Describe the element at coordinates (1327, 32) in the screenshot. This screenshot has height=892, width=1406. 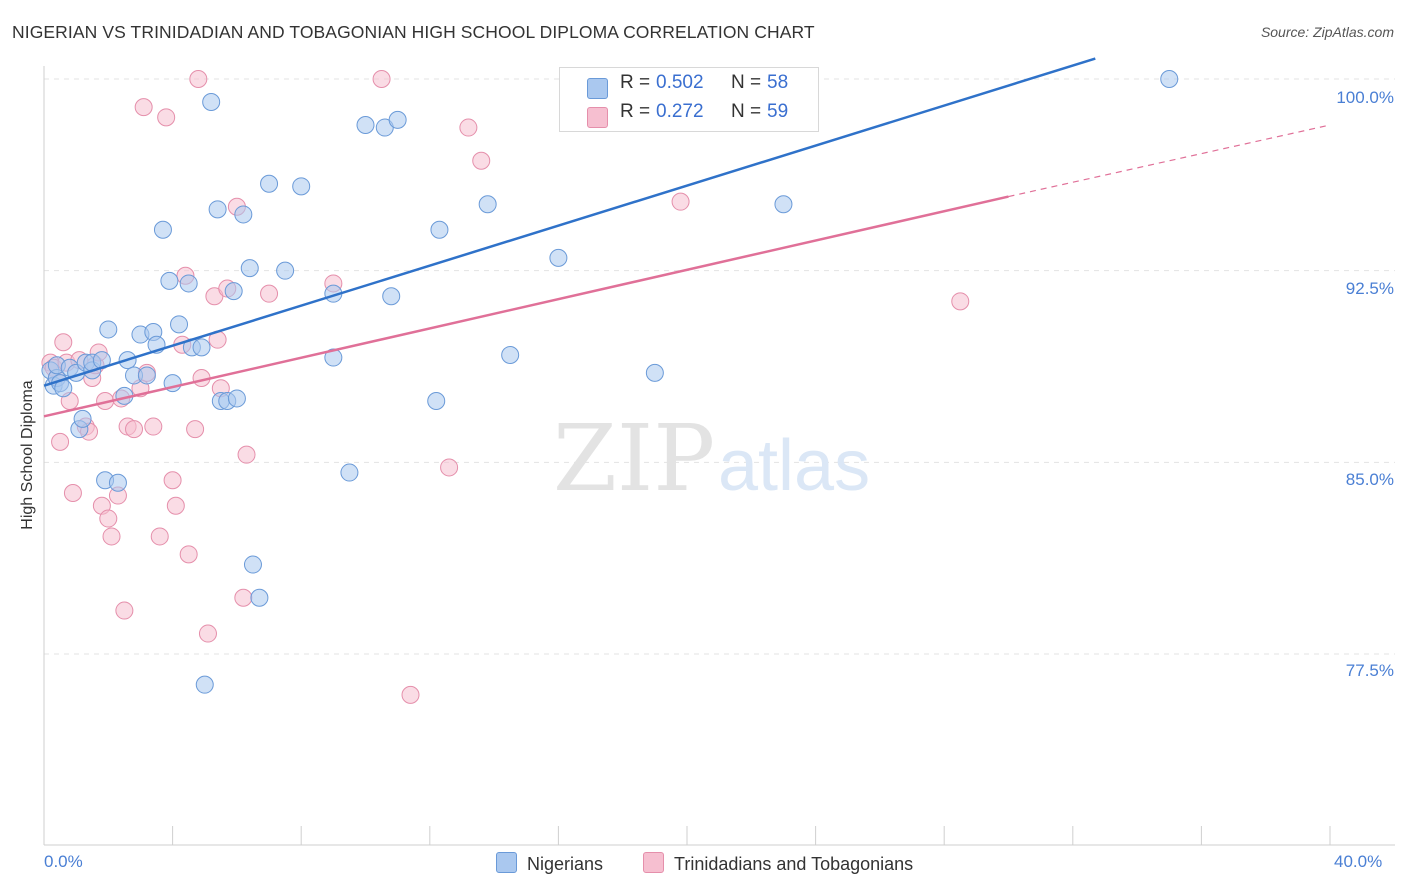
I see `source-label: Source: ZipAtlas.com` at that location.